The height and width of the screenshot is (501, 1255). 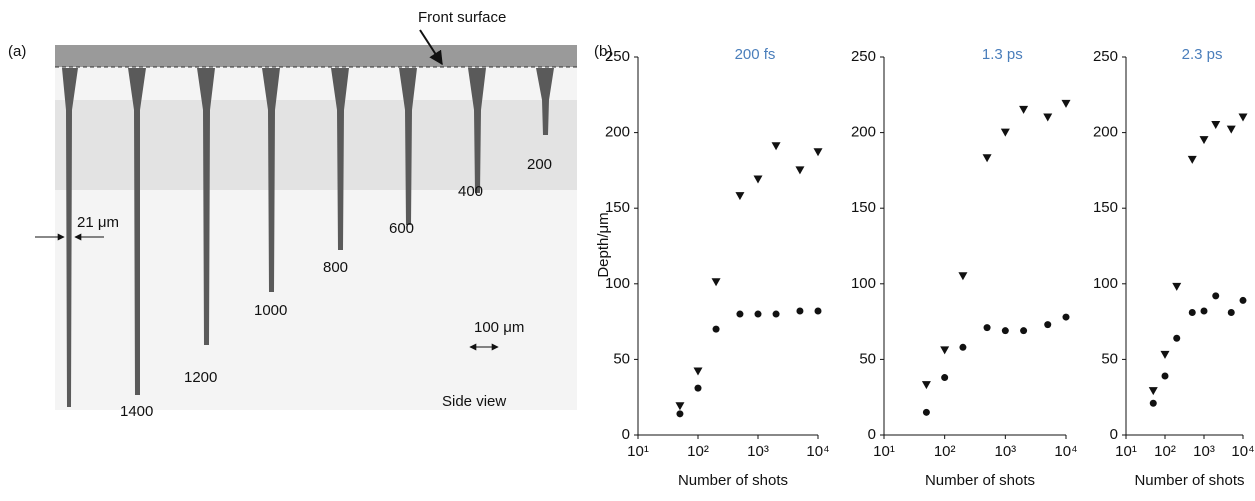 I want to click on depth-label: 1400, so click(x=136, y=411).